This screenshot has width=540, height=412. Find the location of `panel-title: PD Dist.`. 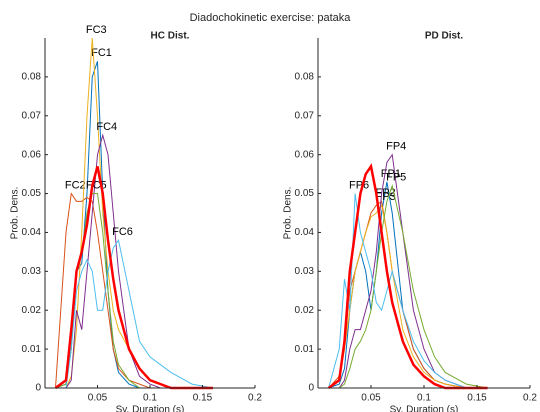

panel-title: PD Dist. is located at coordinates (444, 36).